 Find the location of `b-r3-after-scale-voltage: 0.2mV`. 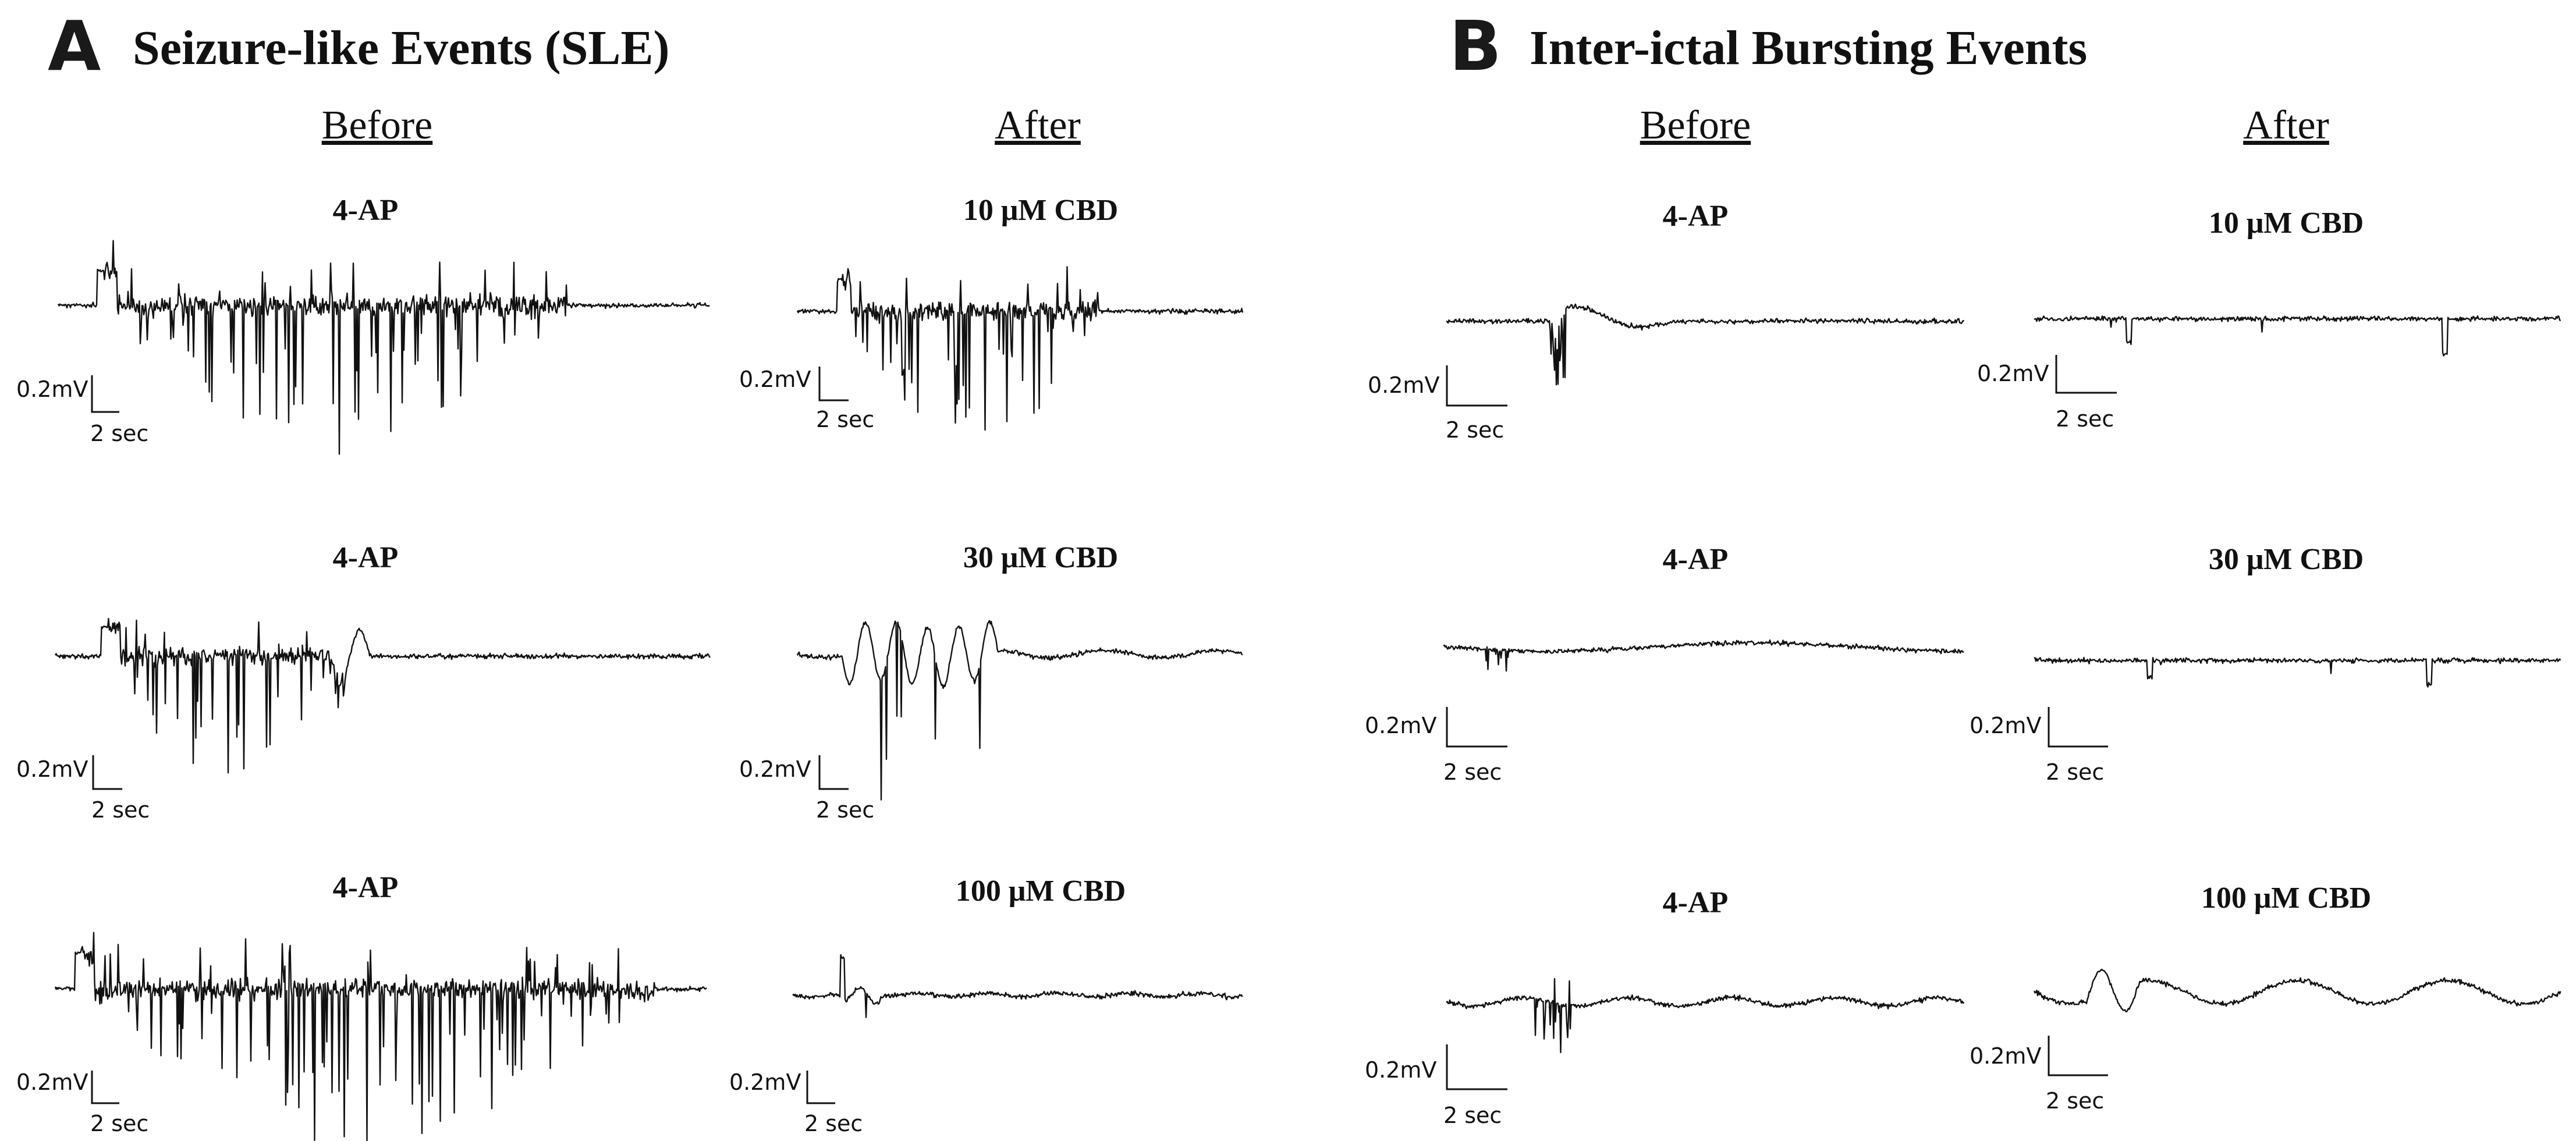

b-r3-after-scale-voltage: 0.2mV is located at coordinates (2006, 1056).